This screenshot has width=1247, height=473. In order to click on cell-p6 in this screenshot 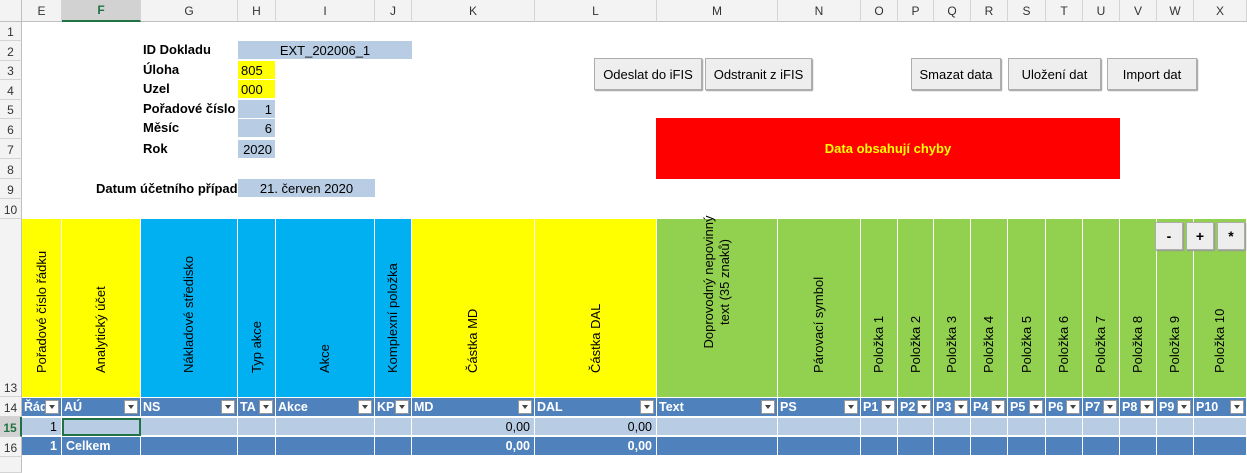, I will do `click(1064, 427)`.